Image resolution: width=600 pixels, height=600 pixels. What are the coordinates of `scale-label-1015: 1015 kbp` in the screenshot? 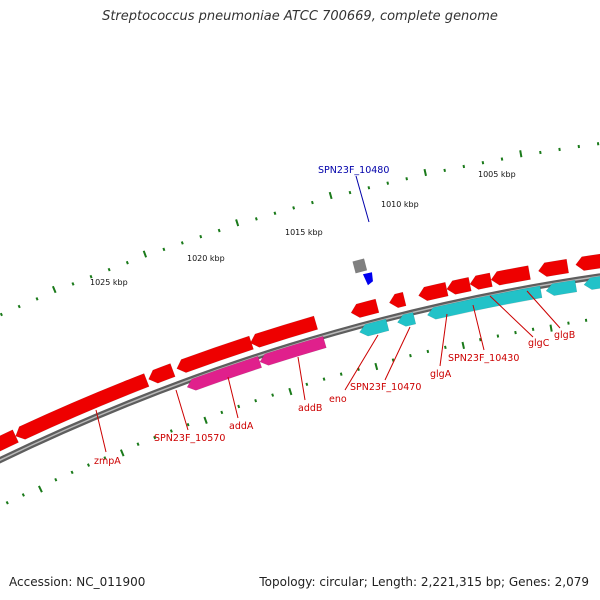 It's located at (304, 232).